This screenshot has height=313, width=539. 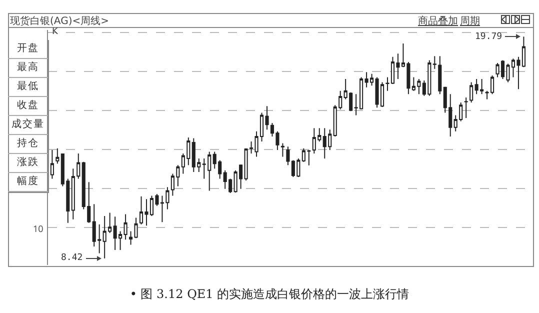 What do you see at coordinates (28, 106) in the screenshot?
I see `text: 收盘` at bounding box center [28, 106].